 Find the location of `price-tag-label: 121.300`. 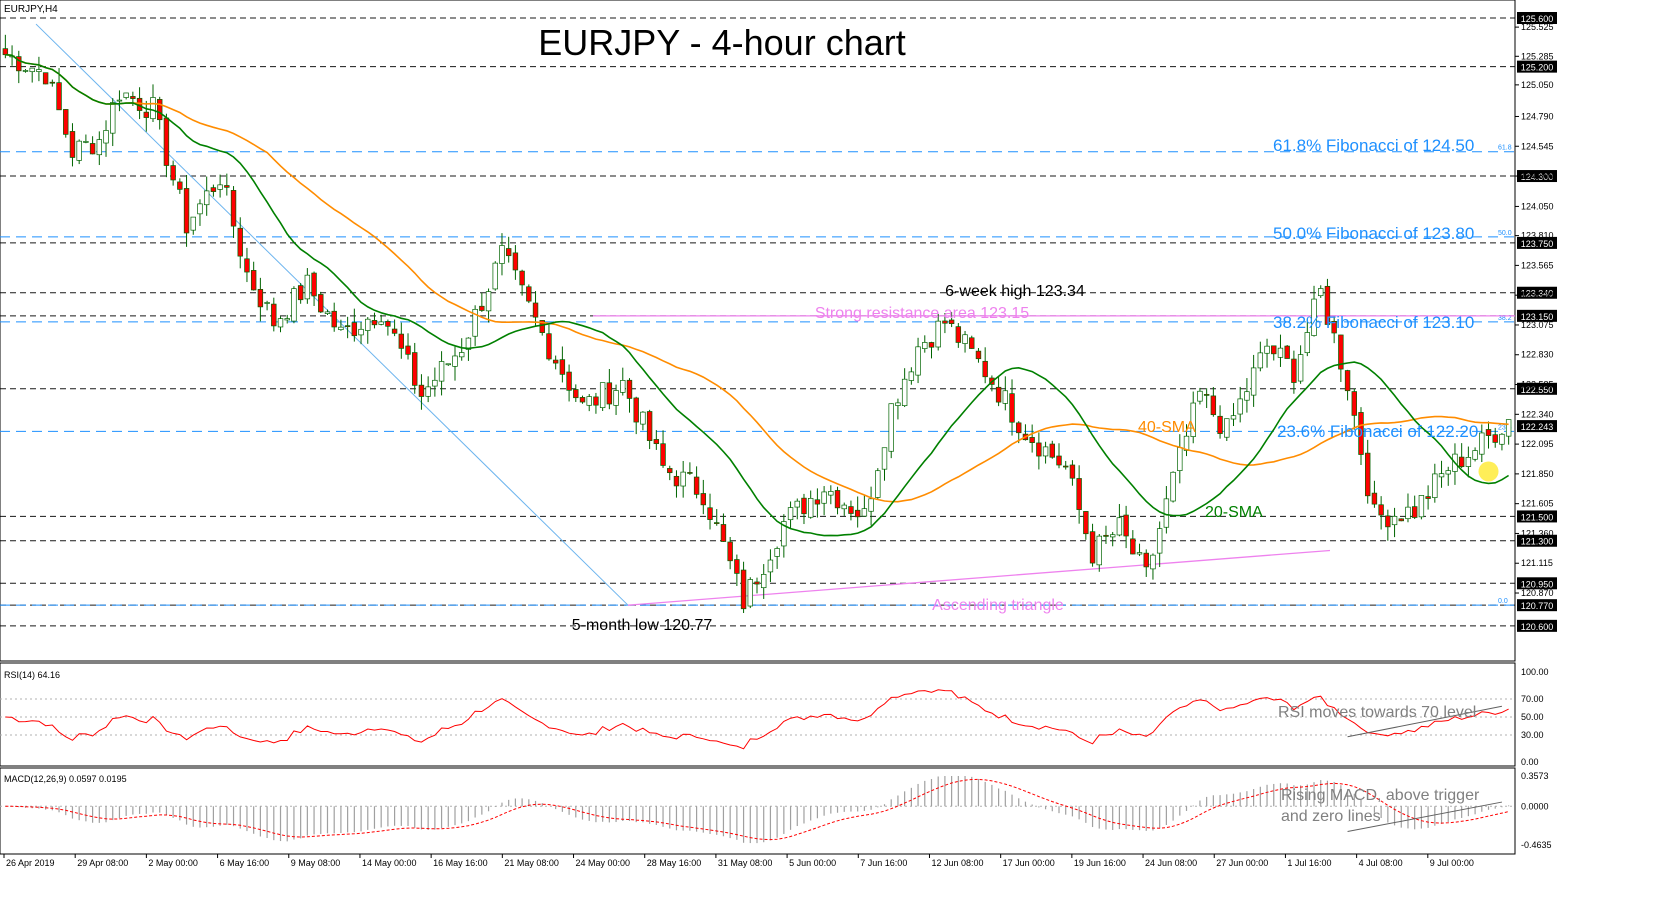

price-tag-label: 121.300 is located at coordinates (1537, 542).